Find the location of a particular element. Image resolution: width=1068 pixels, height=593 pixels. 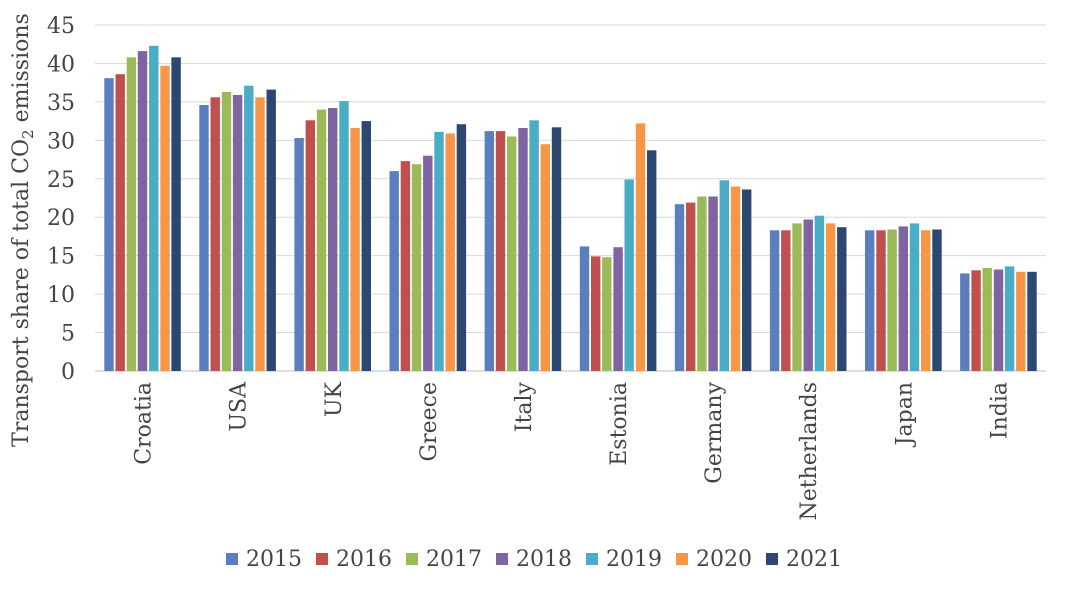

bar-italy-2018 is located at coordinates (523, 249).